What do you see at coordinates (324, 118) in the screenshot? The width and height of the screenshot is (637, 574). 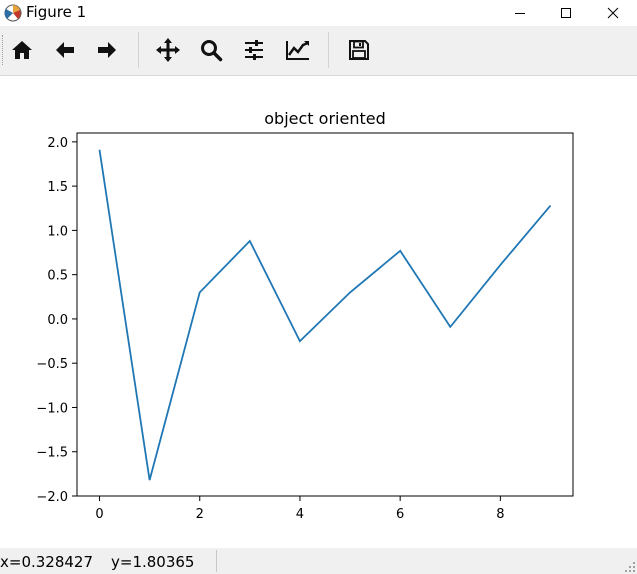 I see `chart-title: object oriented` at bounding box center [324, 118].